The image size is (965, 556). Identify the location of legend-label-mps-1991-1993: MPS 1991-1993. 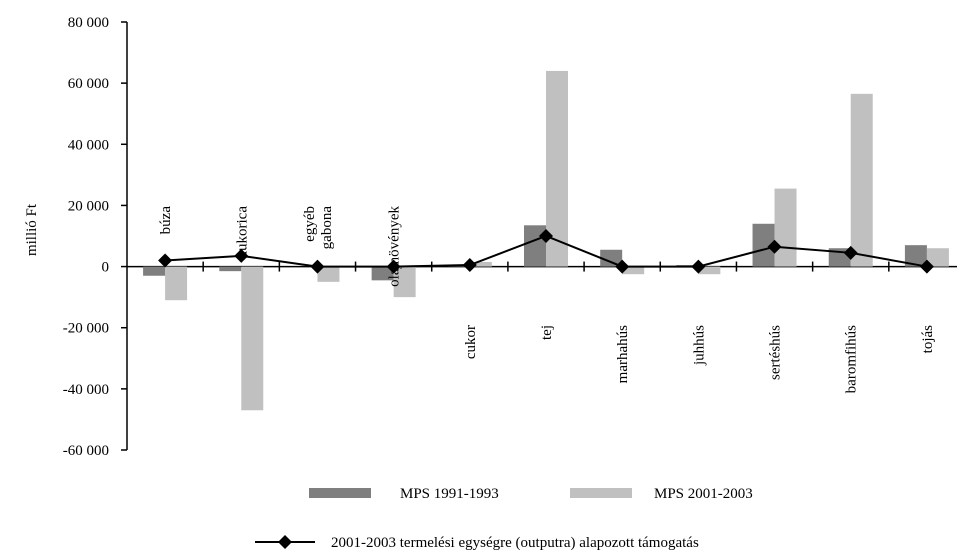
(449, 494).